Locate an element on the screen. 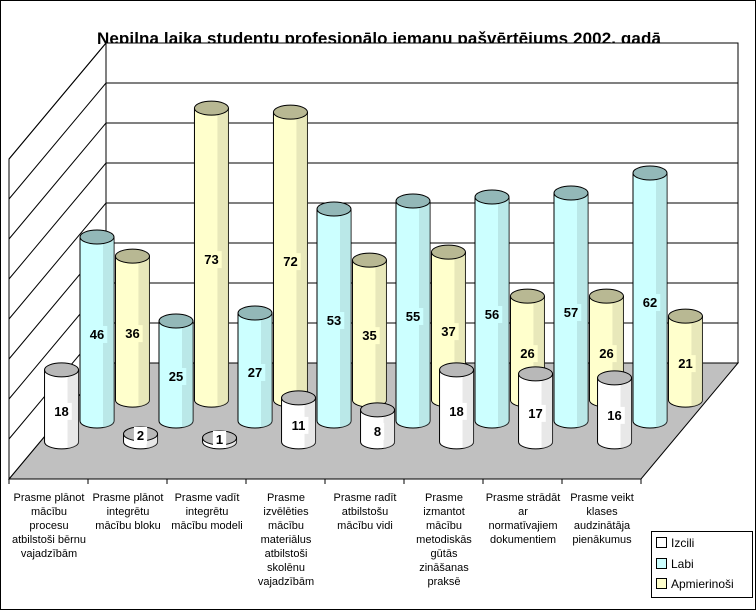 The image size is (756, 611). legend: Izcili Labi Apmierinoši is located at coordinates (702, 564).